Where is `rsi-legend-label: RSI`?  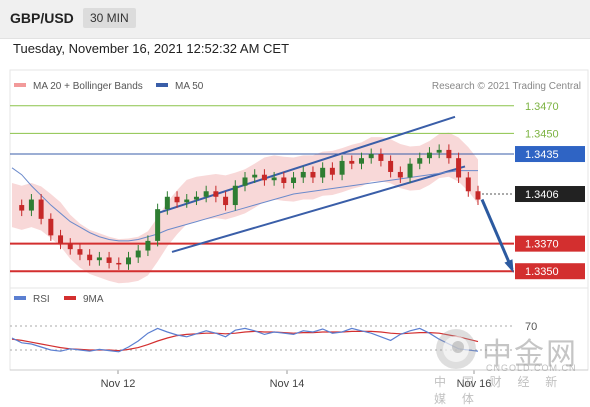 rsi-legend-label: RSI is located at coordinates (41, 299).